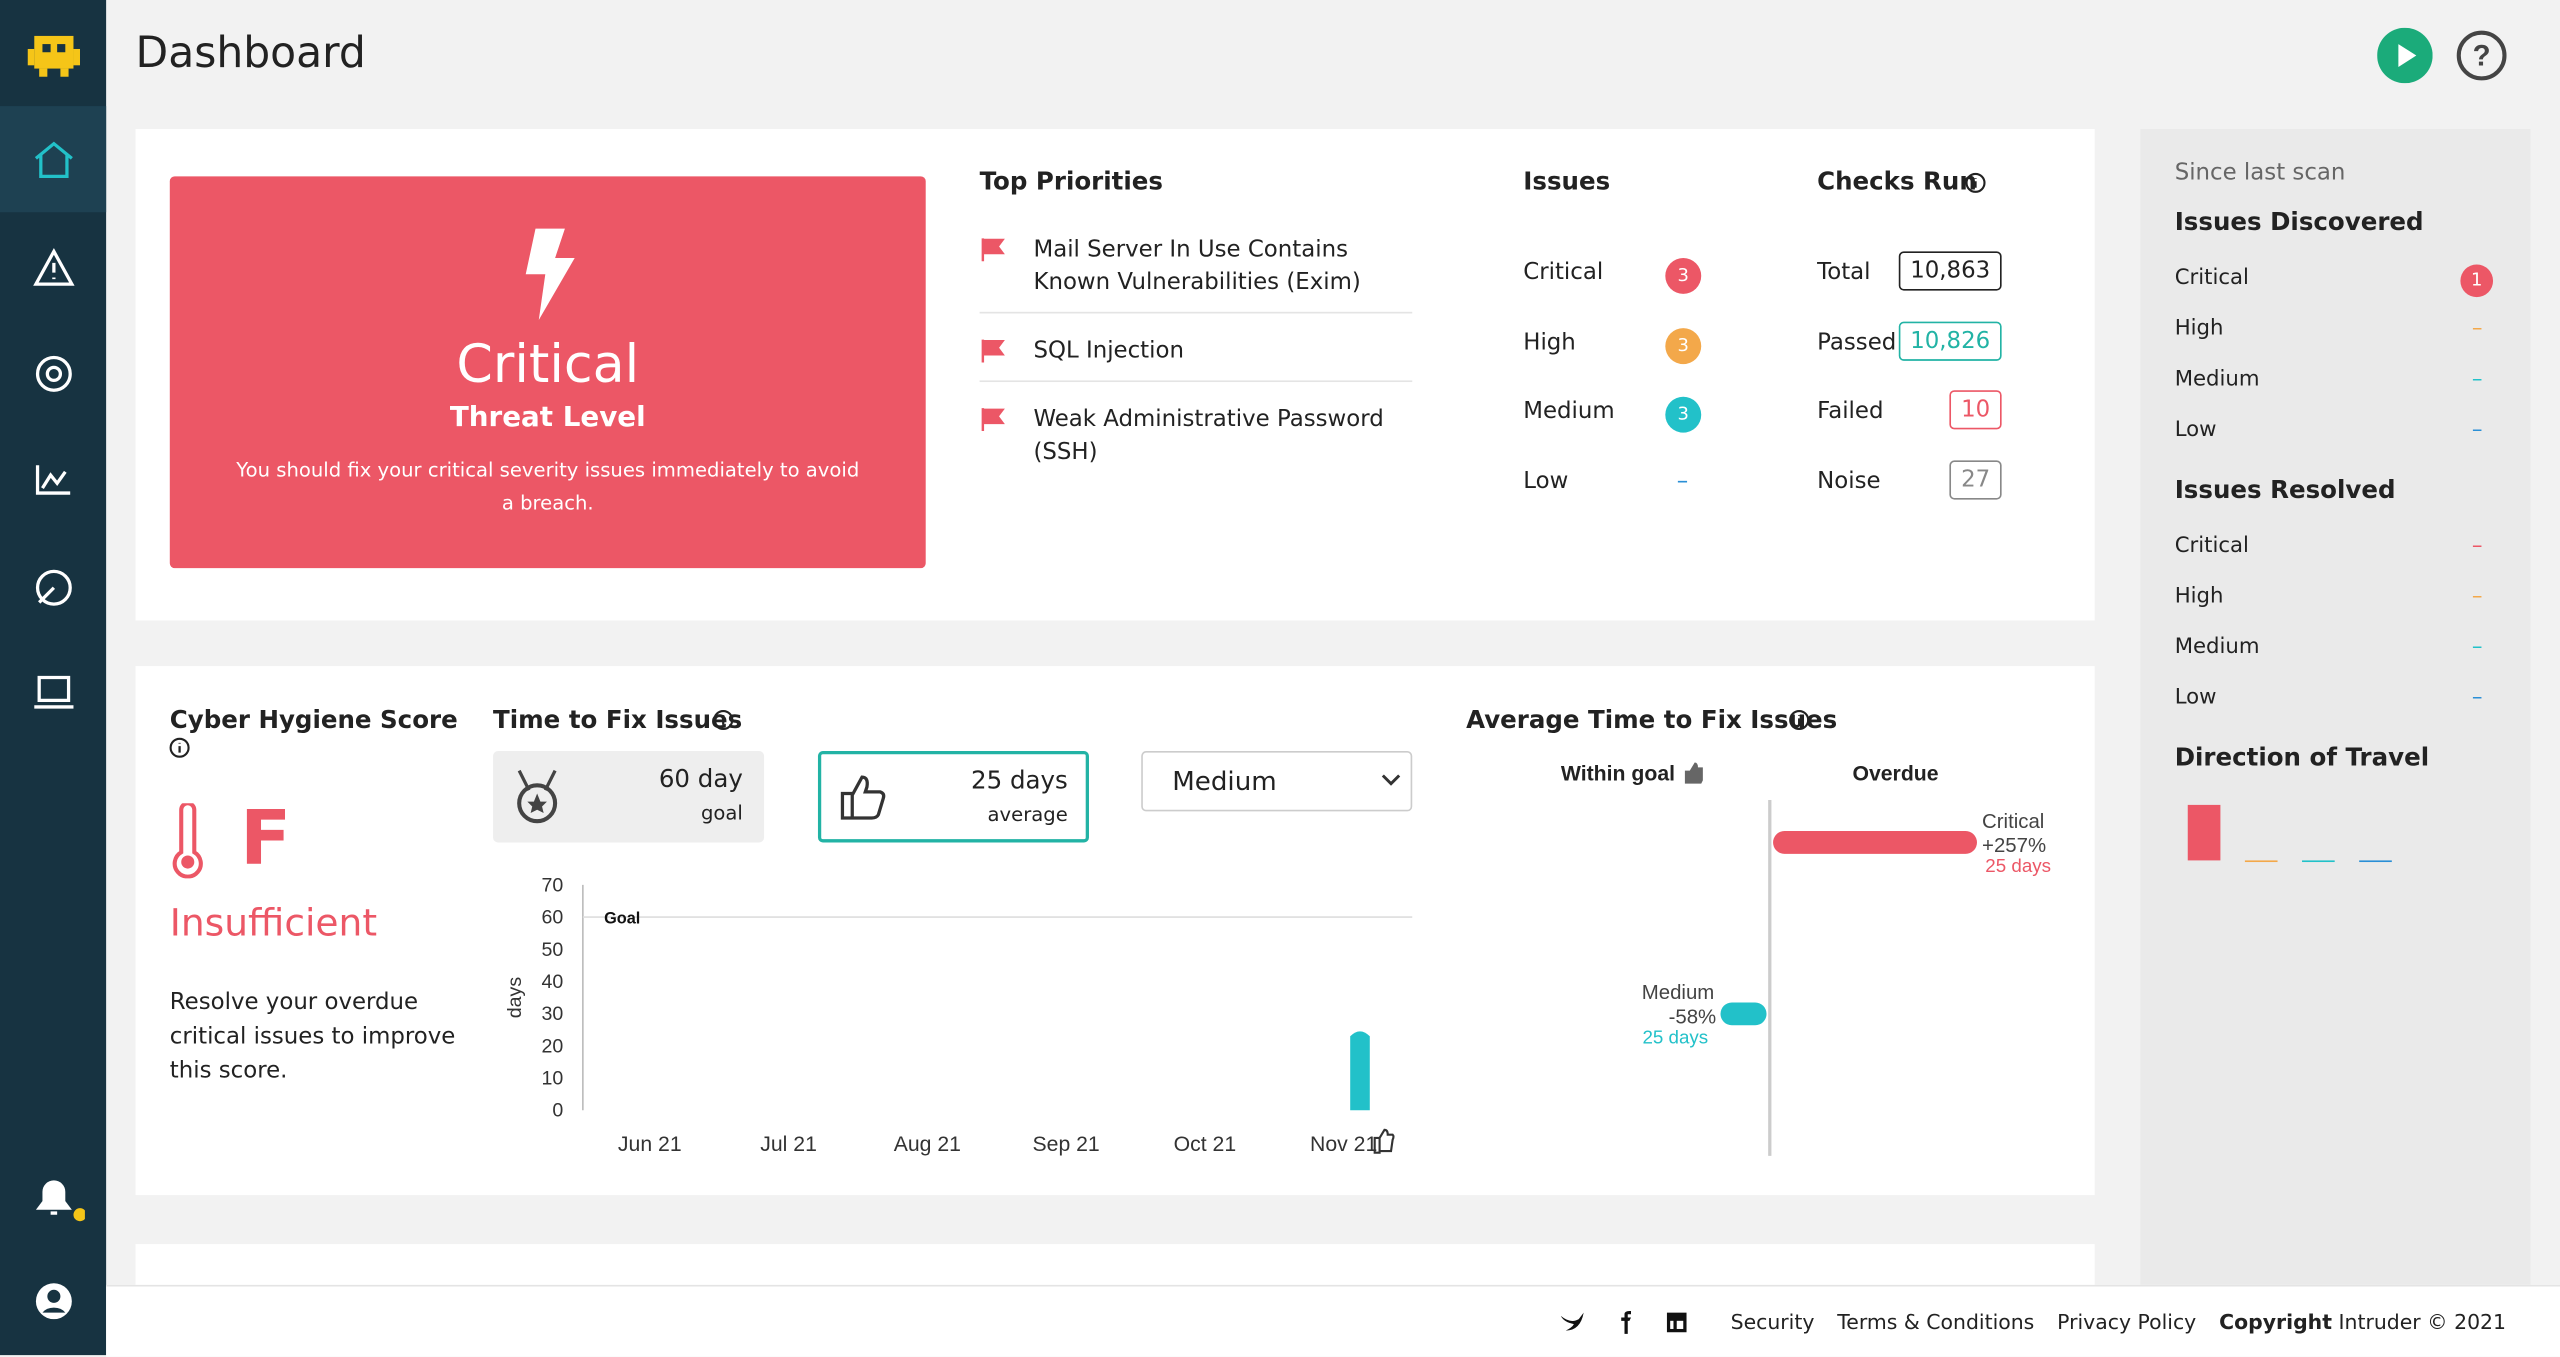  Describe the element at coordinates (1549, 342) in the screenshot. I see `issue-label: High` at that location.